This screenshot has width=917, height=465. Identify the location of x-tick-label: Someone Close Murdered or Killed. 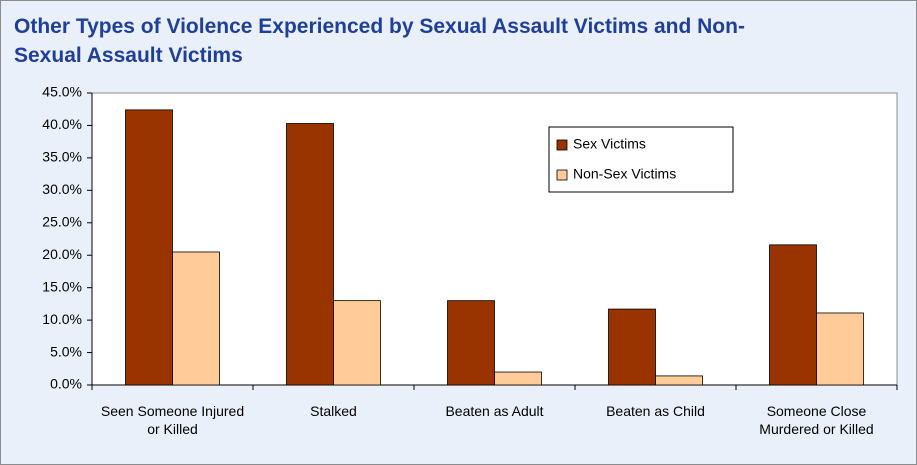
(816, 420).